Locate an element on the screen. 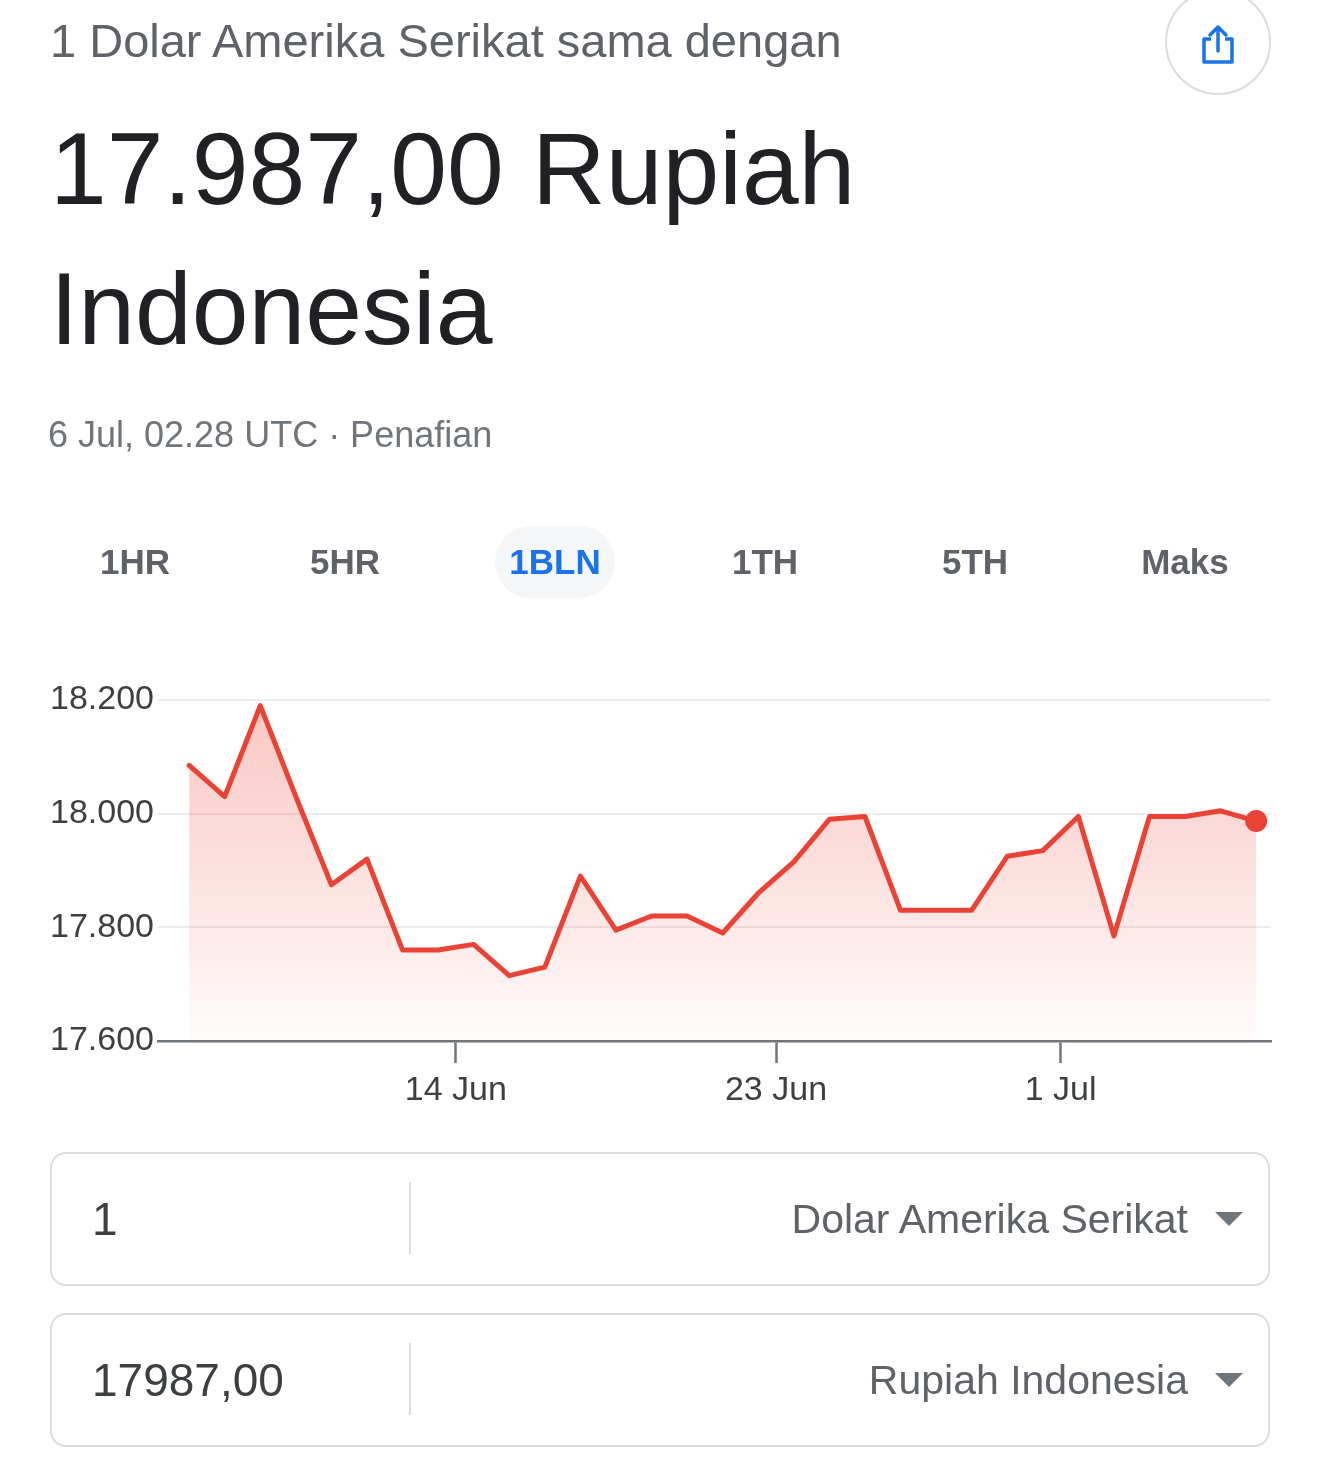  x-tick-label: 23 Jun is located at coordinates (776, 1087).